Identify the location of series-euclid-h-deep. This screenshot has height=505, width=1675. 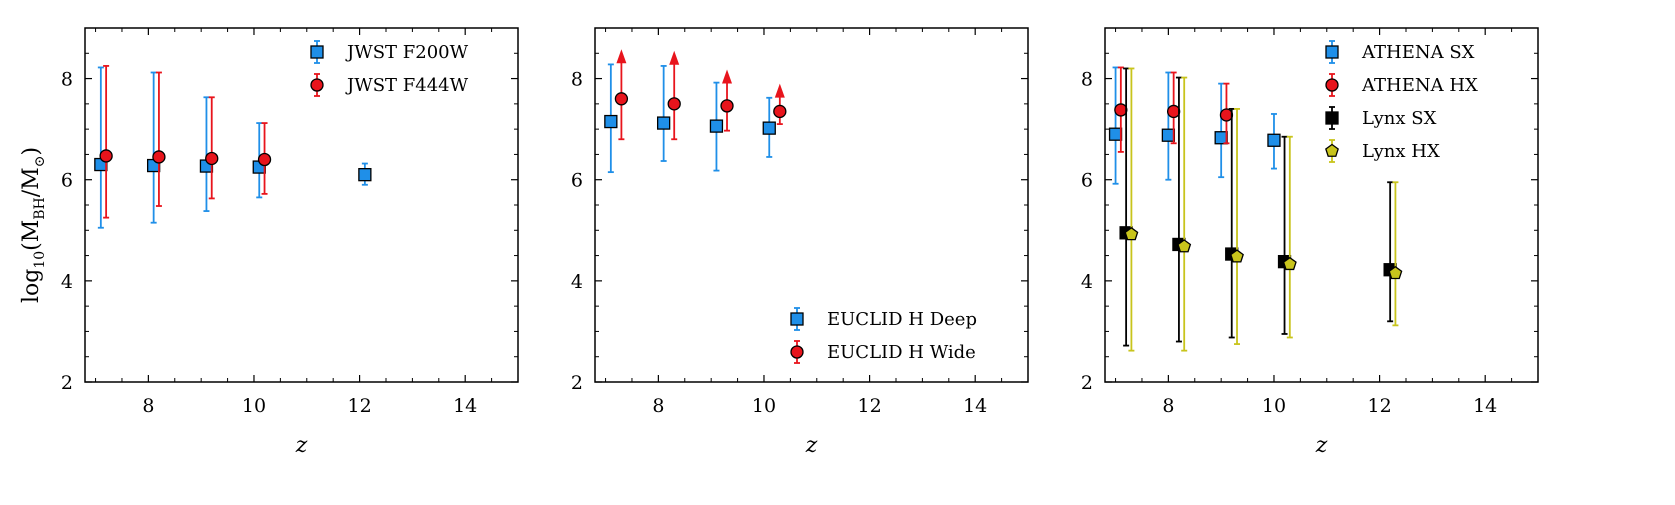
(690, 118).